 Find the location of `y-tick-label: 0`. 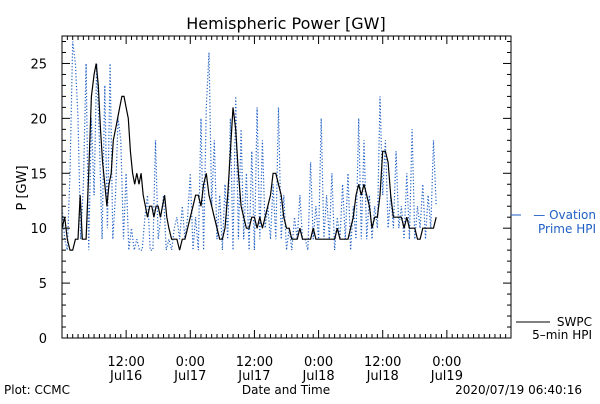

y-tick-label: 0 is located at coordinates (43, 339).